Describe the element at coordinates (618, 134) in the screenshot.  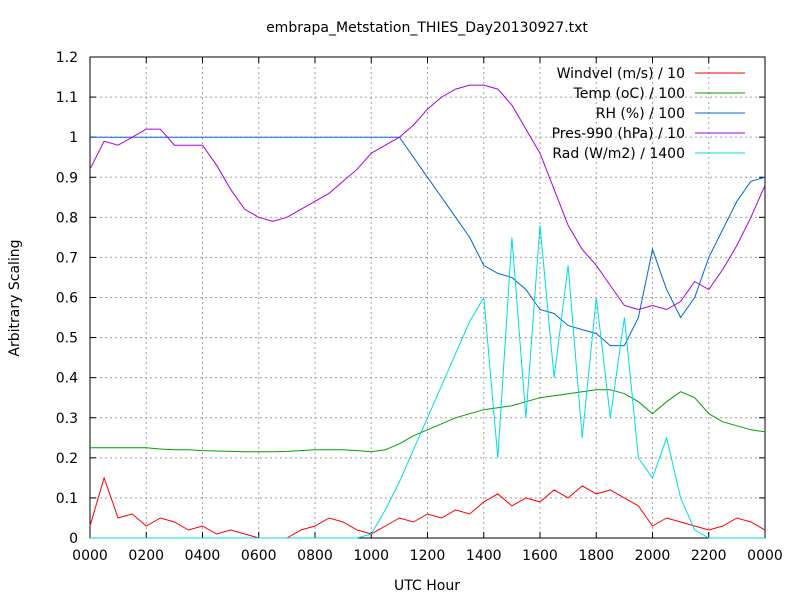
I see `legend-label: Pres-990 (hPa) / 10` at that location.